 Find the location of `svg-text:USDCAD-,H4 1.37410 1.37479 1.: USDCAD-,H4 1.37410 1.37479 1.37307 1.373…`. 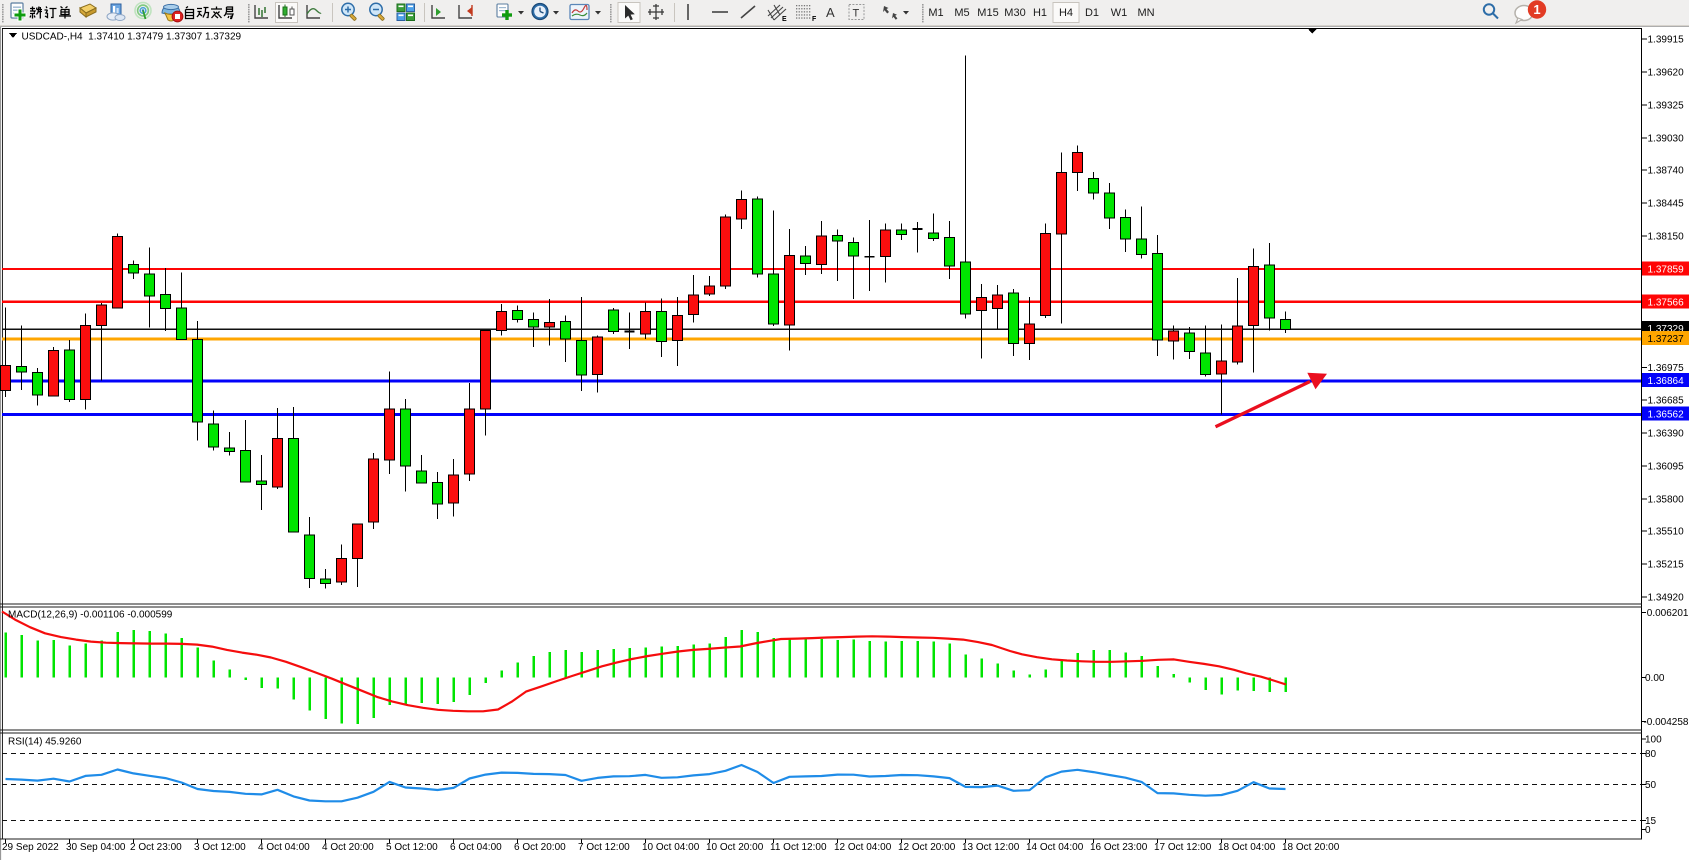

svg-text:USDCAD-,H4 1.37410 1.37479 1.: USDCAD-,H4 1.37410 1.37479 1.37307 1.373… is located at coordinates (132, 37).